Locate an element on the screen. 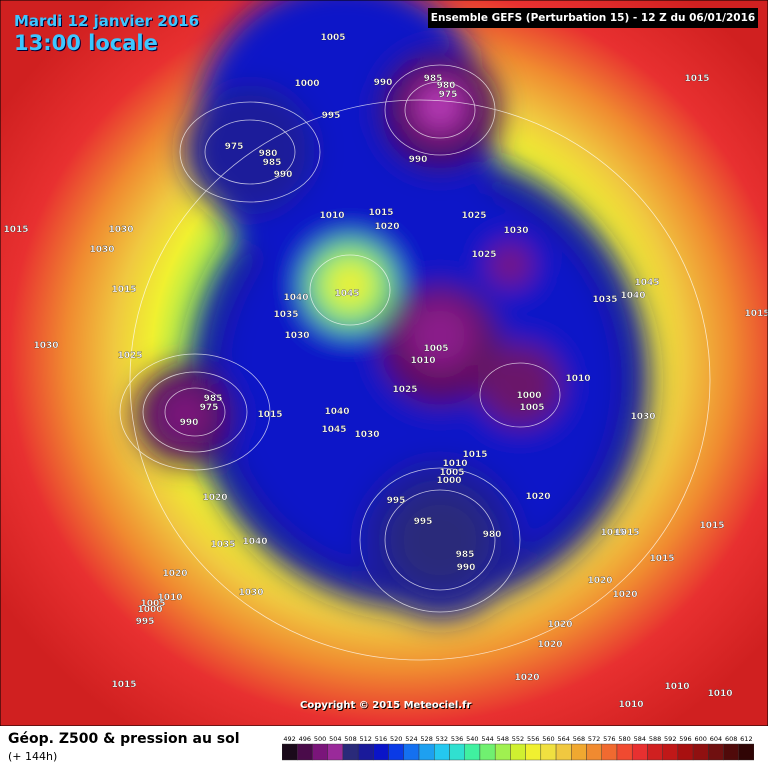  legend-tick-label: 492 is located at coordinates (289, 739).